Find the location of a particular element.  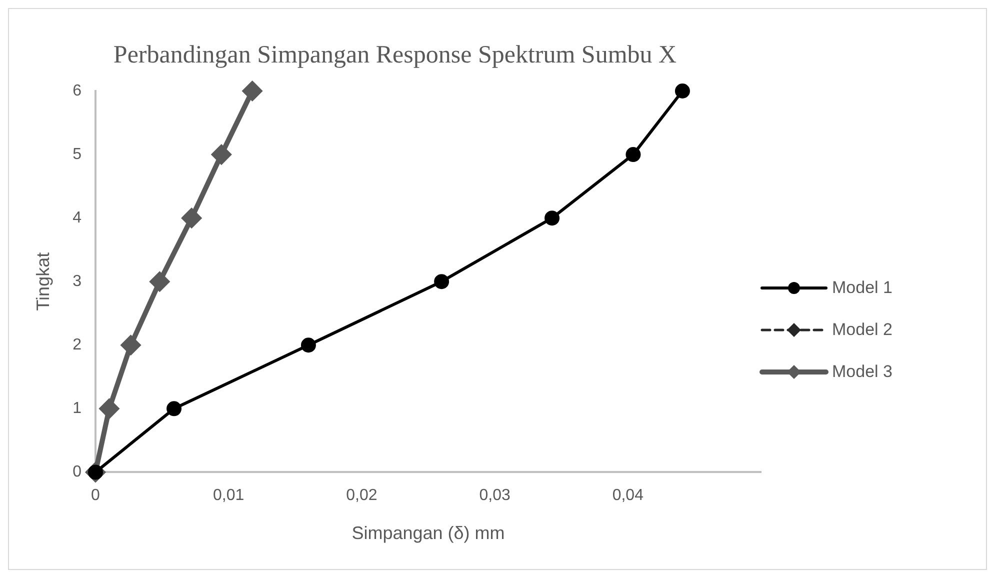

x-tick-label: 0 is located at coordinates (95, 495).